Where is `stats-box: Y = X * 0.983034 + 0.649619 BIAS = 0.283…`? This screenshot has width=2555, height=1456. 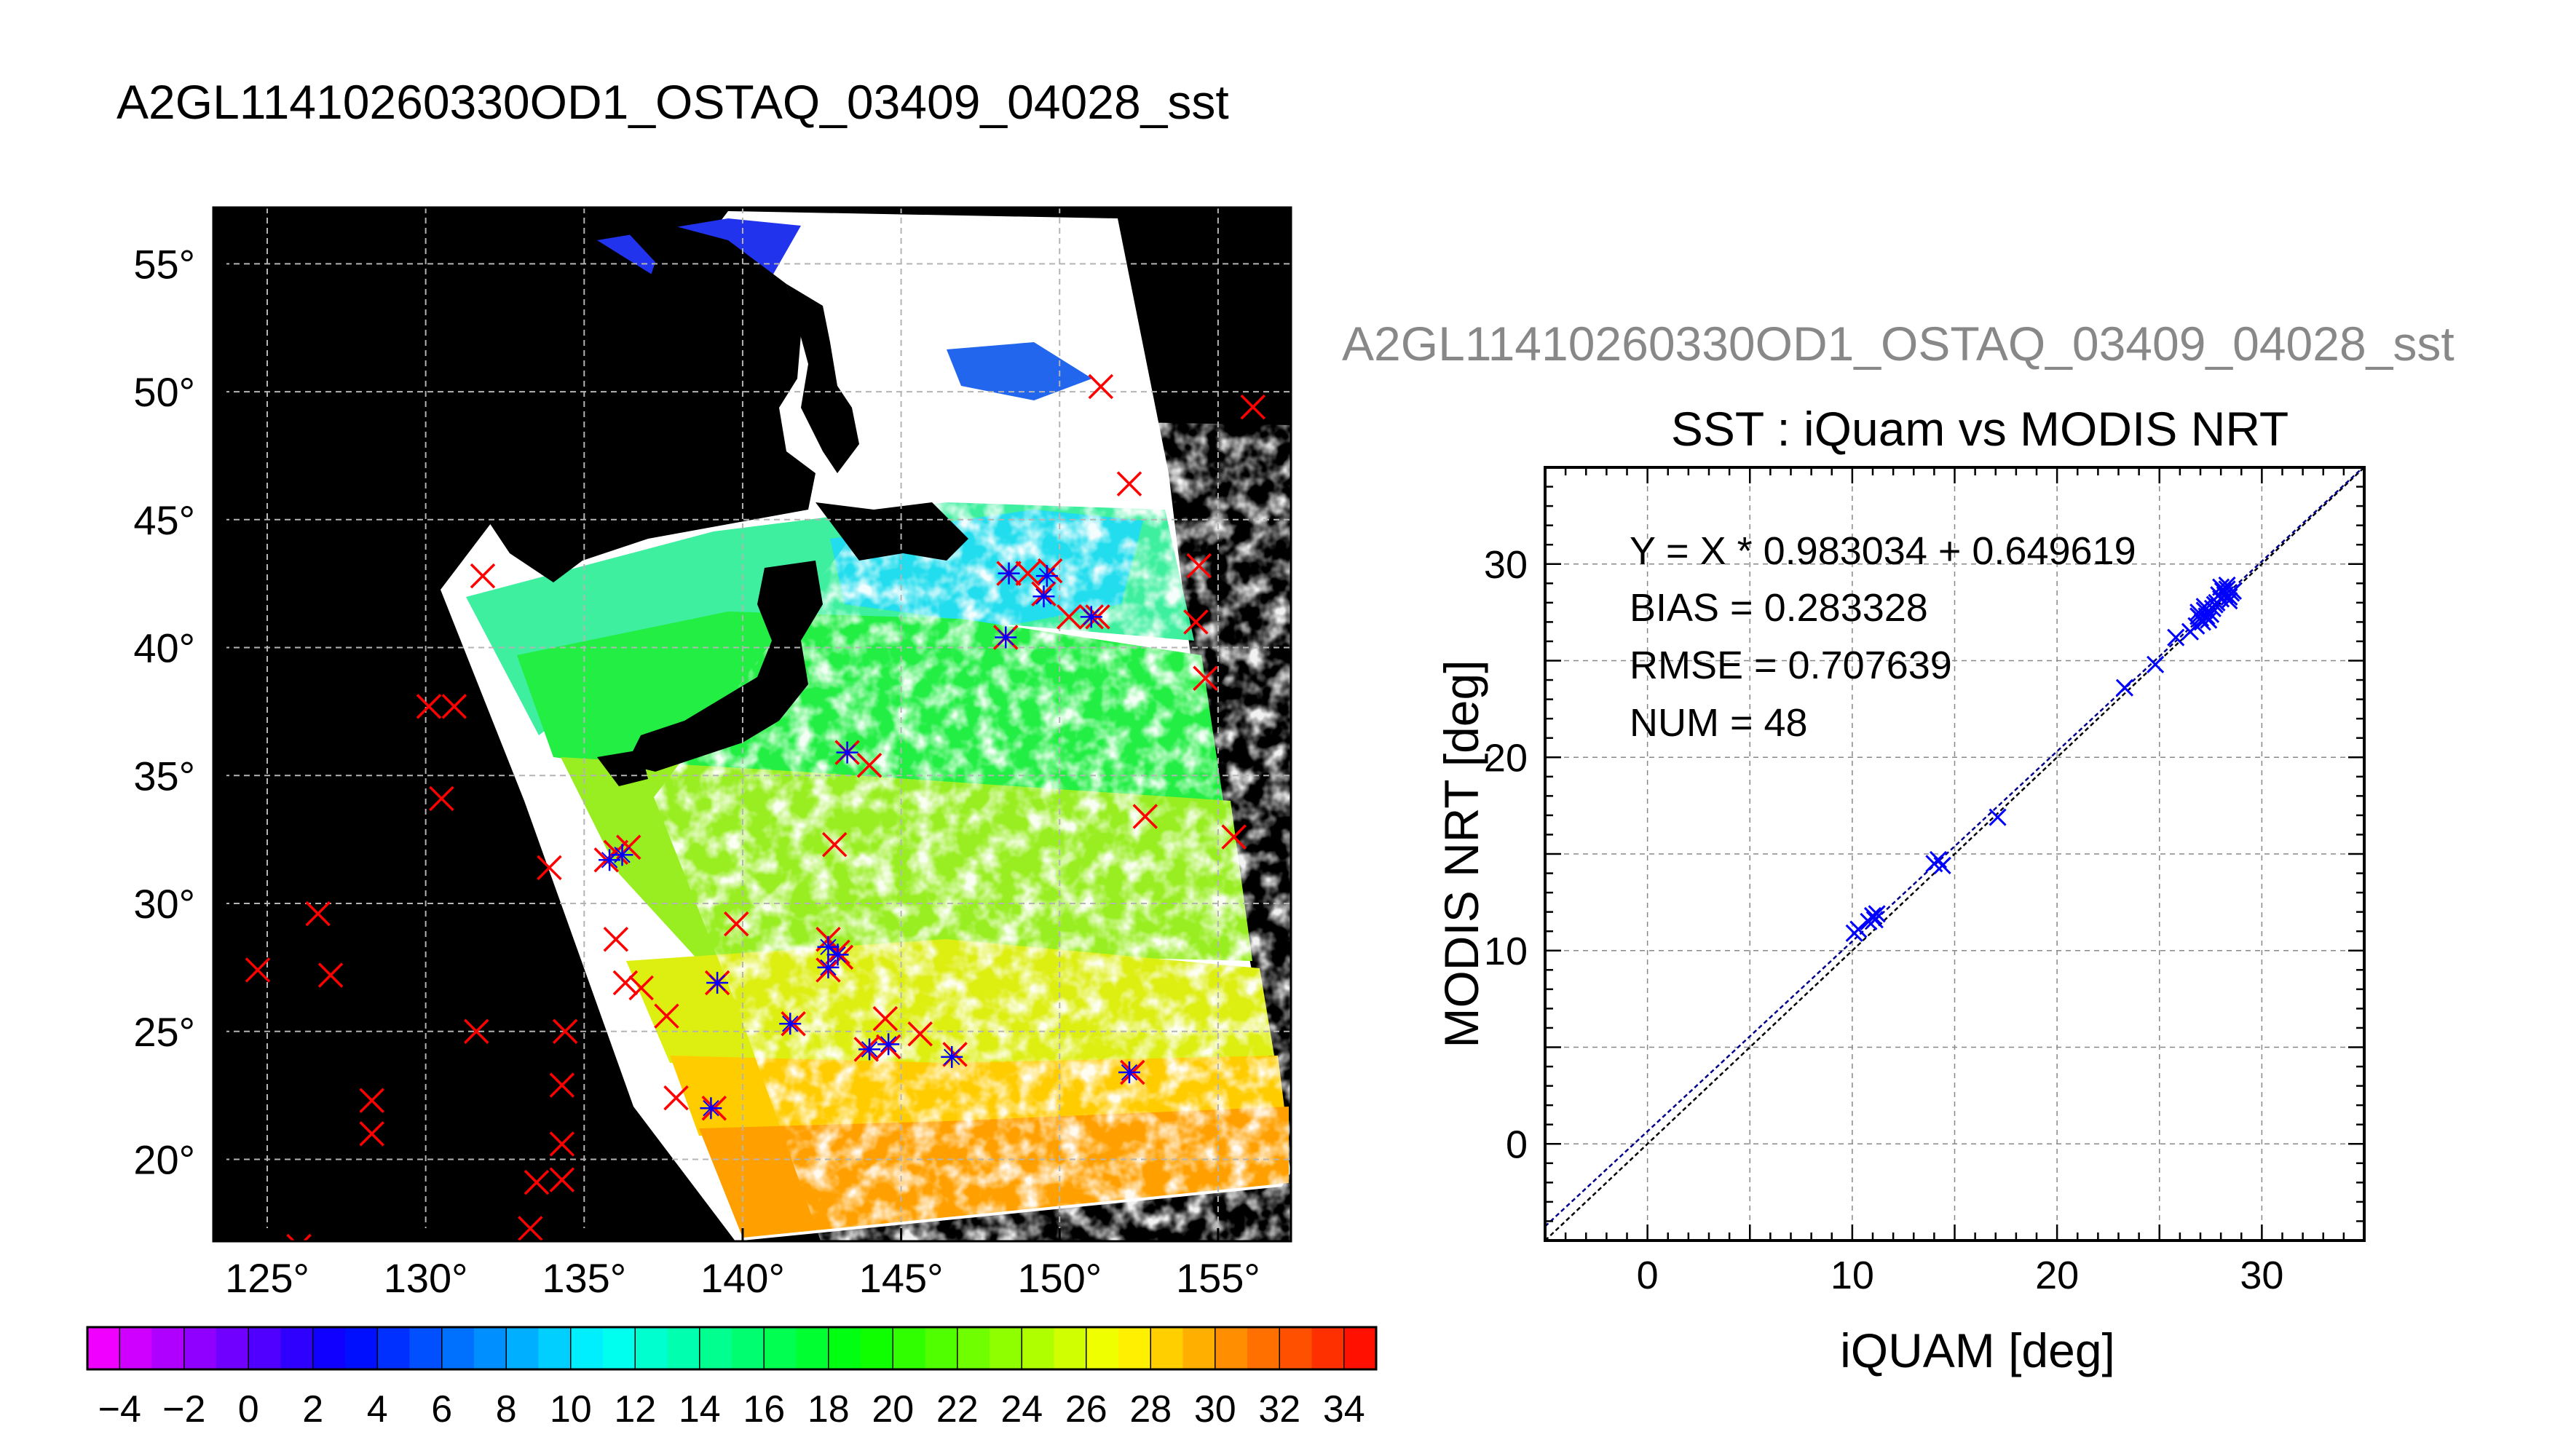
stats-box: Y = X * 0.983034 + 0.649619 BIAS = 0.283… is located at coordinates (1883, 637).